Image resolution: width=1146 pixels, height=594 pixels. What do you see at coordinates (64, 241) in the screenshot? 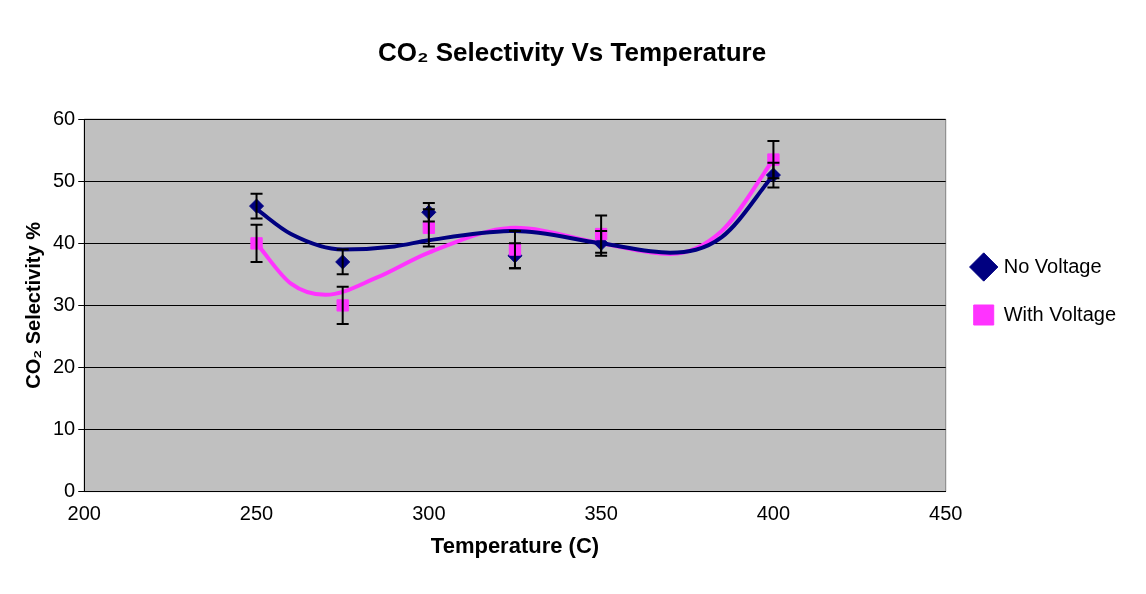
I see `y-tick-label: 40` at bounding box center [64, 241].